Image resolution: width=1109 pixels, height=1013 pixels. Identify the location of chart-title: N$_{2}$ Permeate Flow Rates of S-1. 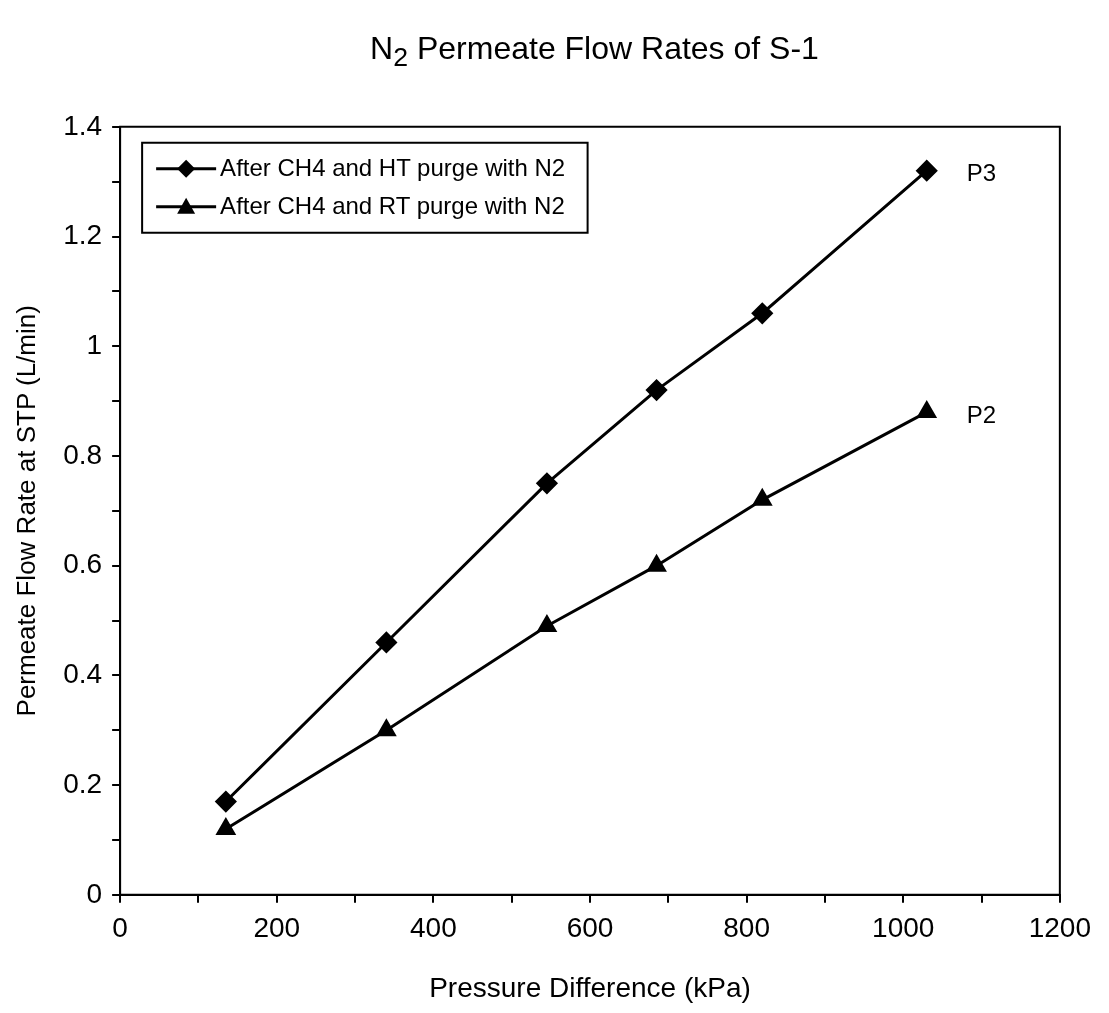
(594, 52).